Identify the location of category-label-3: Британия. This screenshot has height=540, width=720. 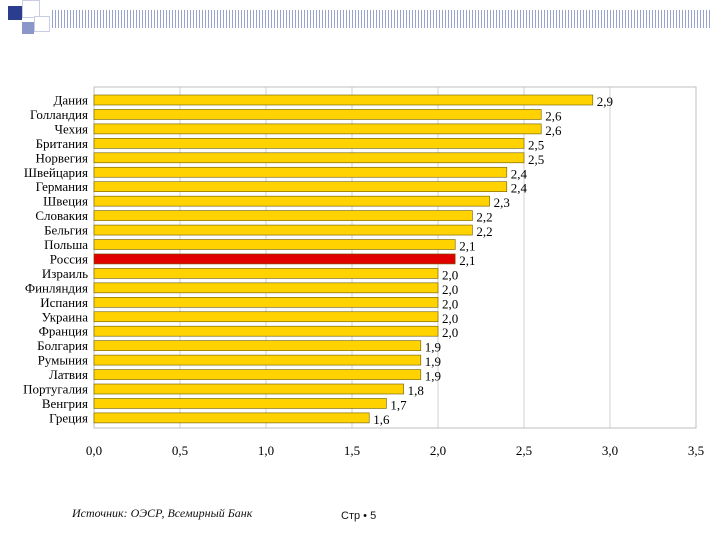
(62, 143).